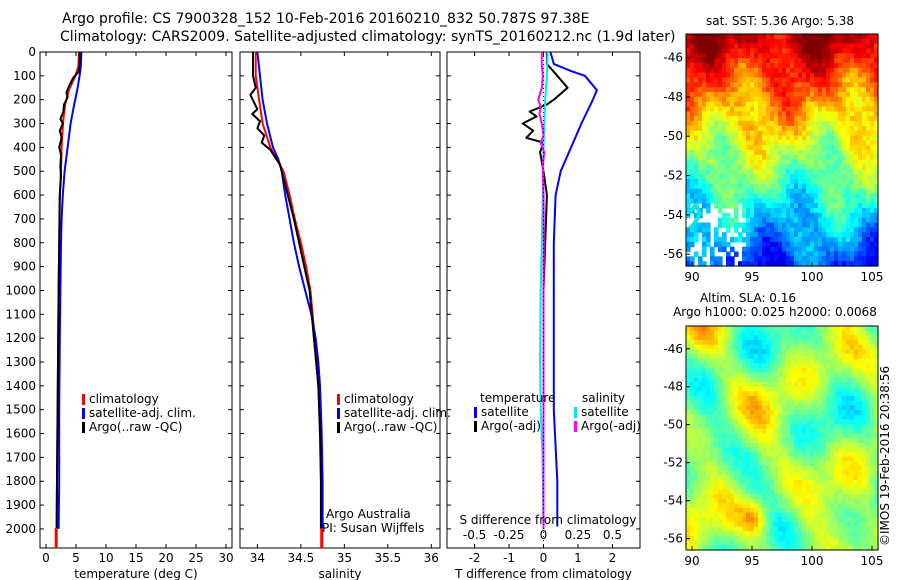  What do you see at coordinates (691, 561) in the screenshot?
I see `x-tick-label: 90` at bounding box center [691, 561].